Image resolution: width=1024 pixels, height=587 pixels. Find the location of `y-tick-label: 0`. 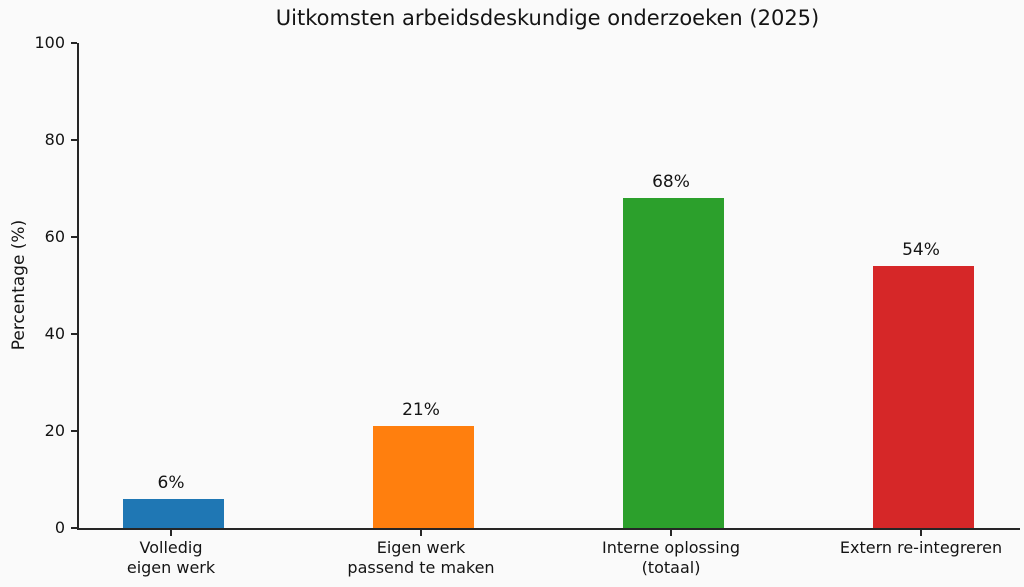

y-tick-label: 0 is located at coordinates (59, 527).